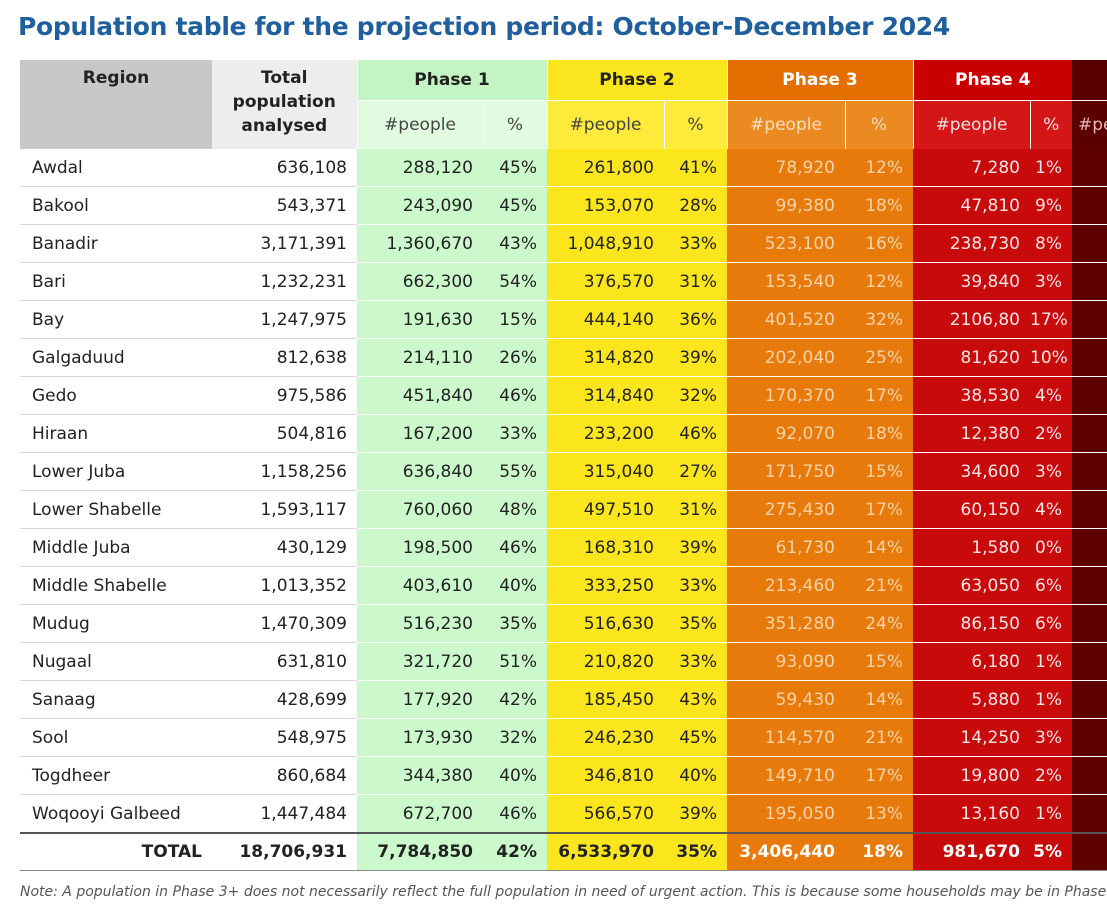 The height and width of the screenshot is (904, 1107). What do you see at coordinates (605, 547) in the screenshot?
I see `people-count: 168,310` at bounding box center [605, 547].